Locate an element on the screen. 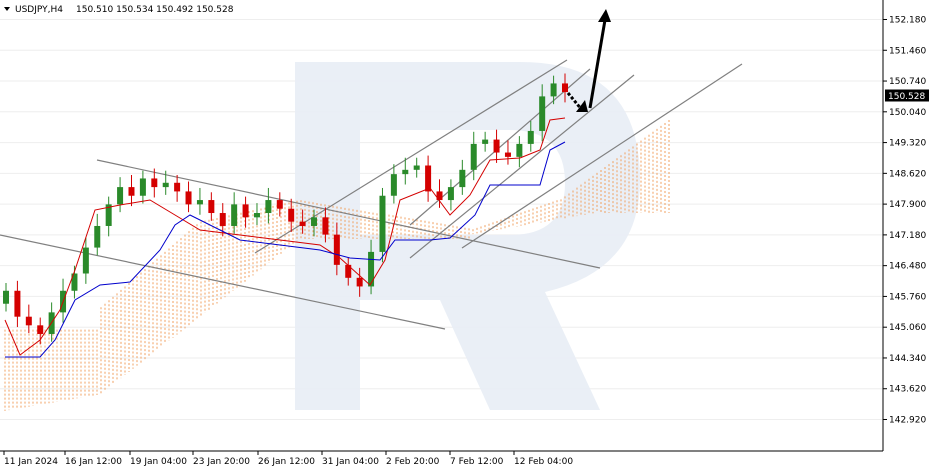 This screenshot has height=472, width=931. y-tick-label: 145.060 is located at coordinates (907, 328).